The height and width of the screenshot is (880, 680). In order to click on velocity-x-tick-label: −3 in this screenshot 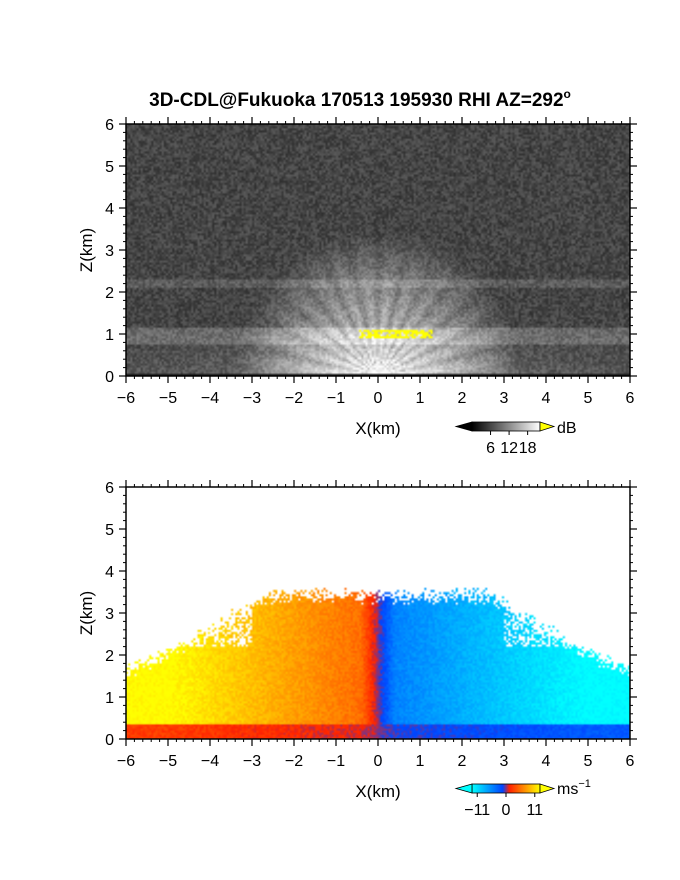, I will do `click(252, 761)`.